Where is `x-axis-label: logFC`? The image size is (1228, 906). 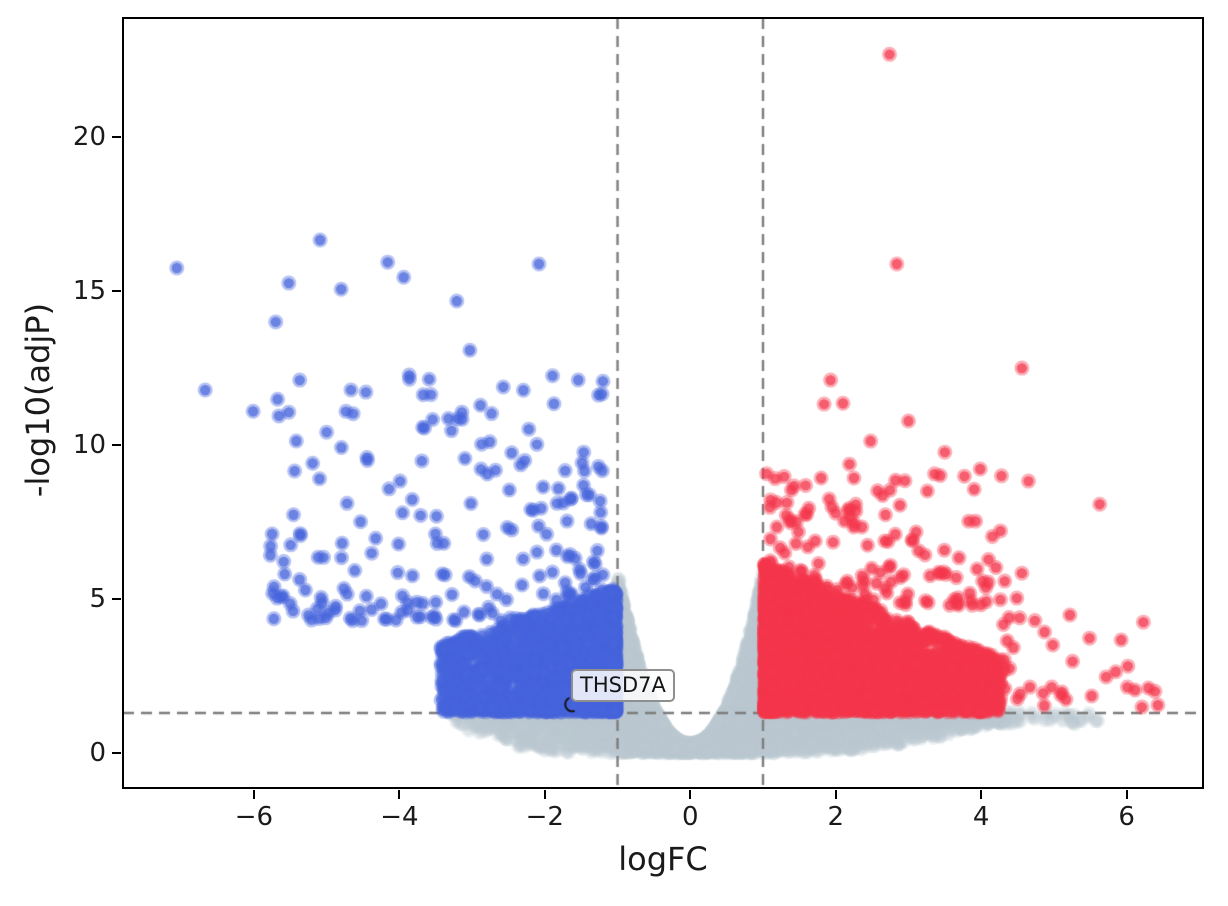
x-axis-label: logFC is located at coordinates (663, 859).